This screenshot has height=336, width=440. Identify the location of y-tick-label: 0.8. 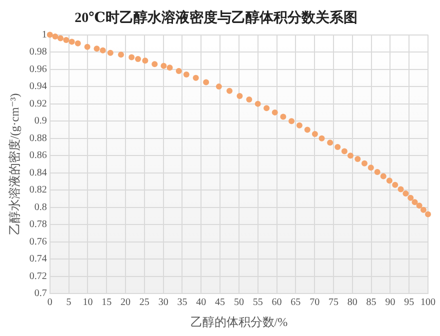
(40, 207).